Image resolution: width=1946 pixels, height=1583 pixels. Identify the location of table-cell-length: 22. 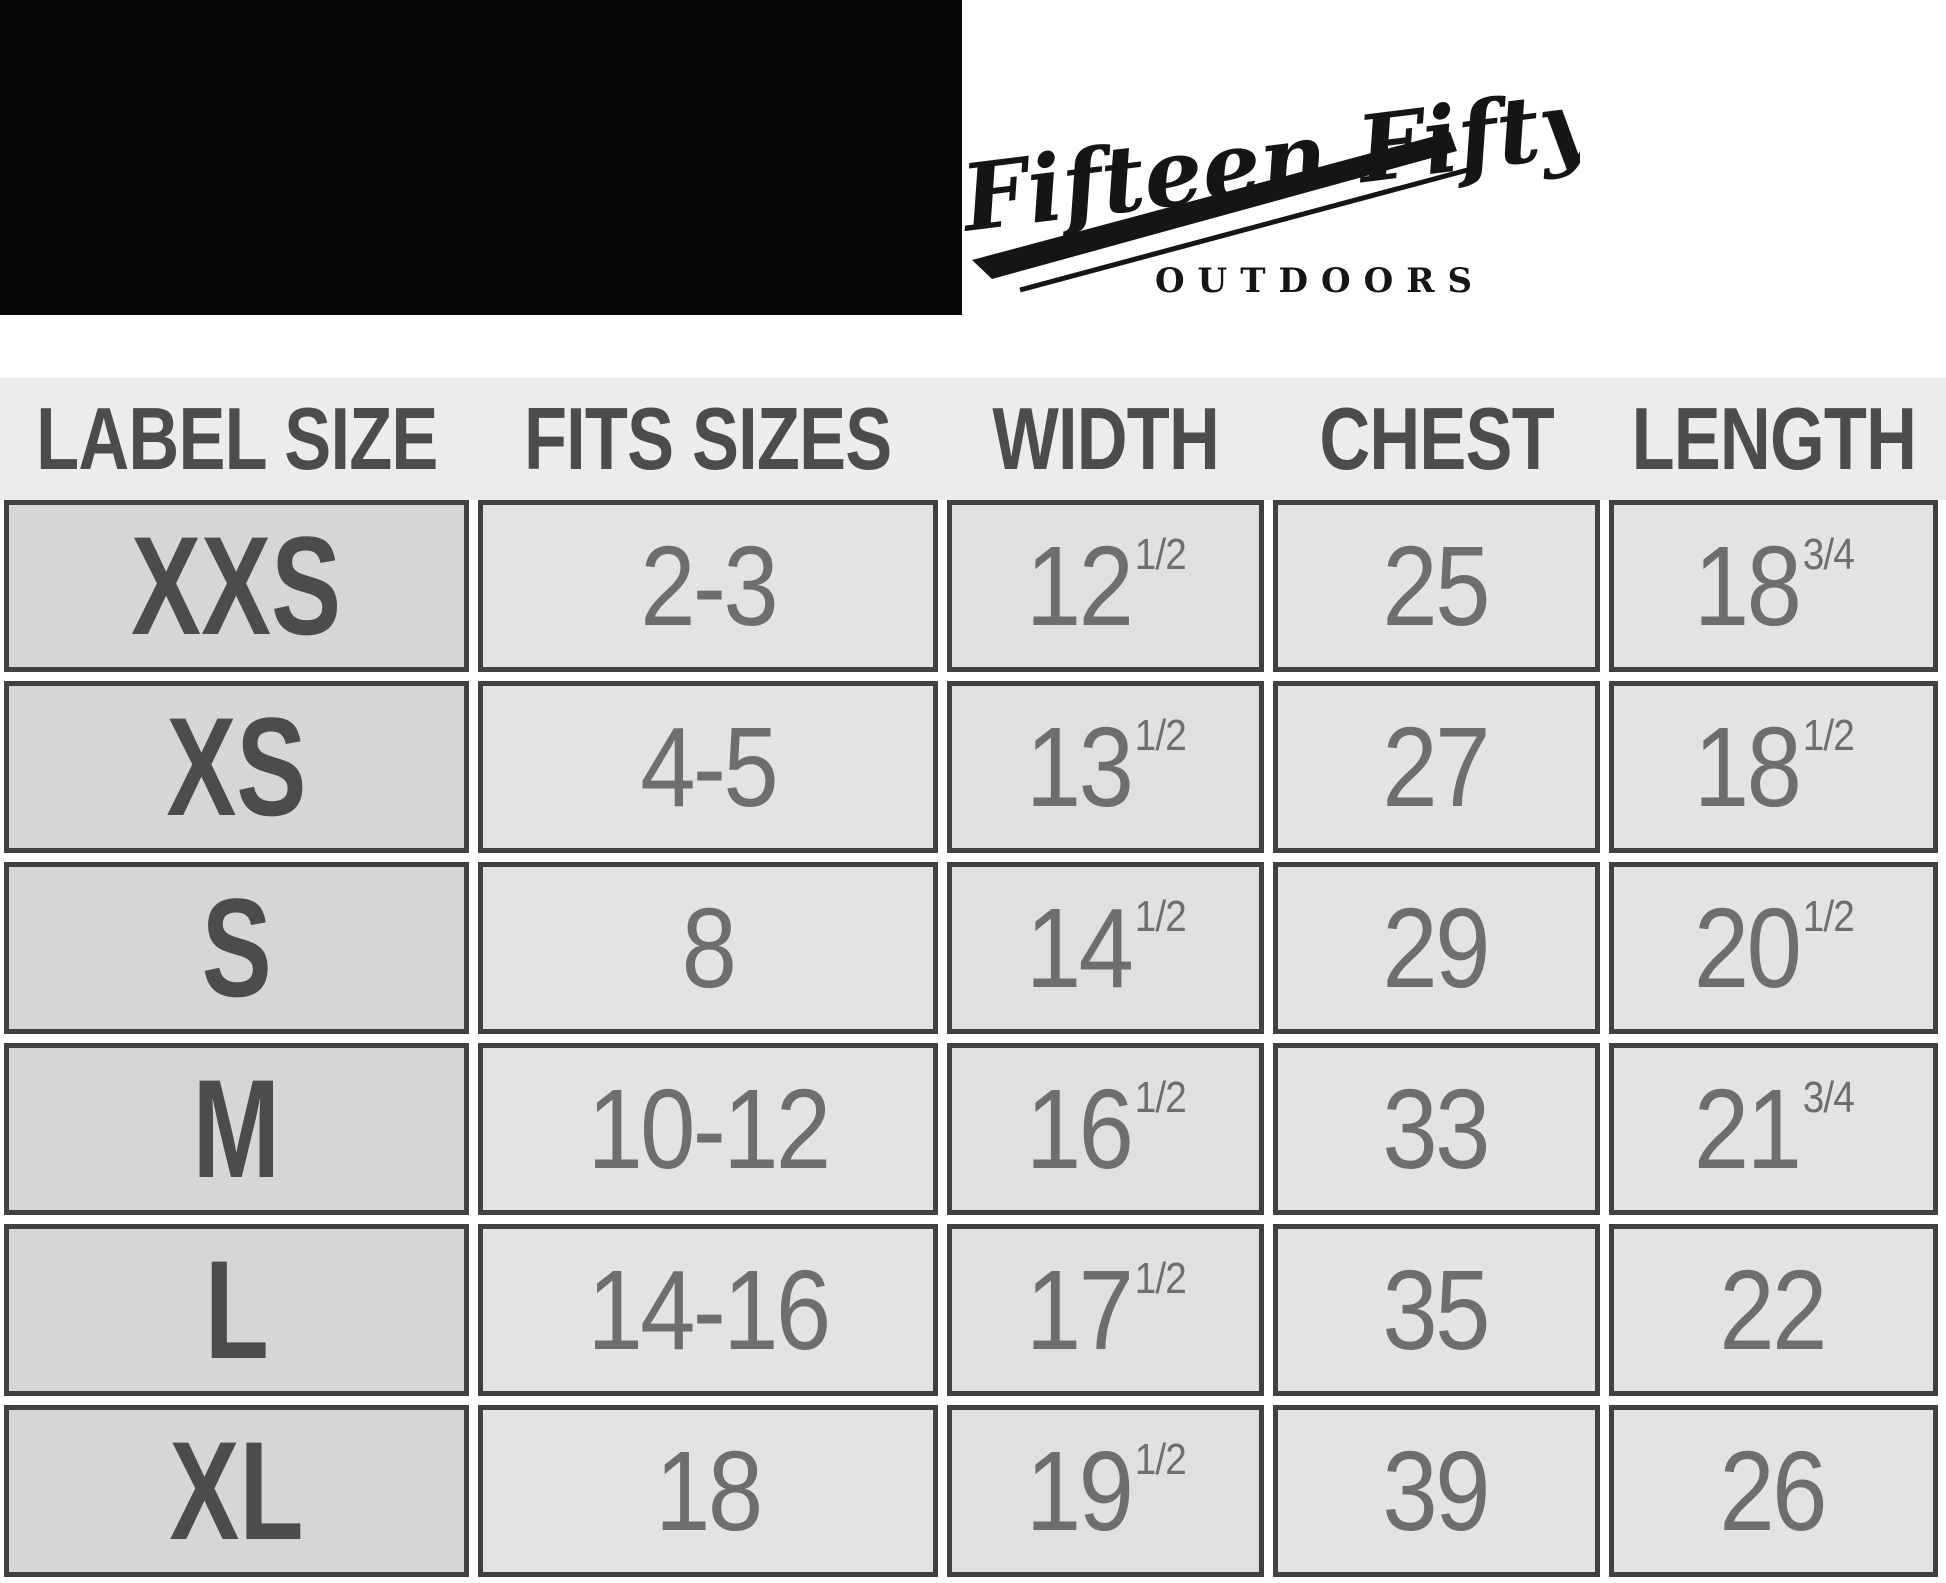
(1773, 1310).